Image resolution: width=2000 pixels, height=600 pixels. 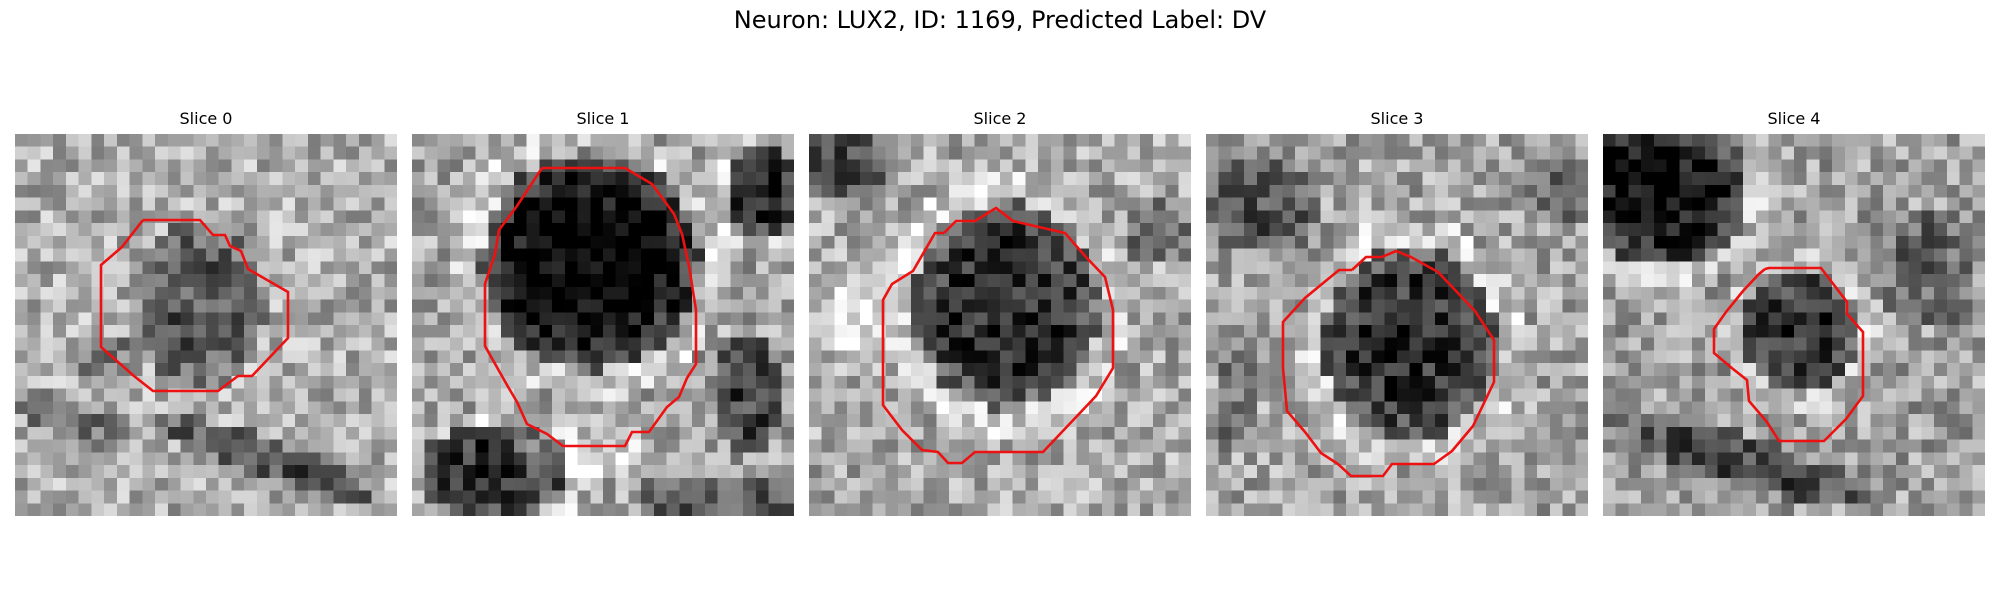 What do you see at coordinates (1794, 118) in the screenshot?
I see `slice-title: Slice 4` at bounding box center [1794, 118].